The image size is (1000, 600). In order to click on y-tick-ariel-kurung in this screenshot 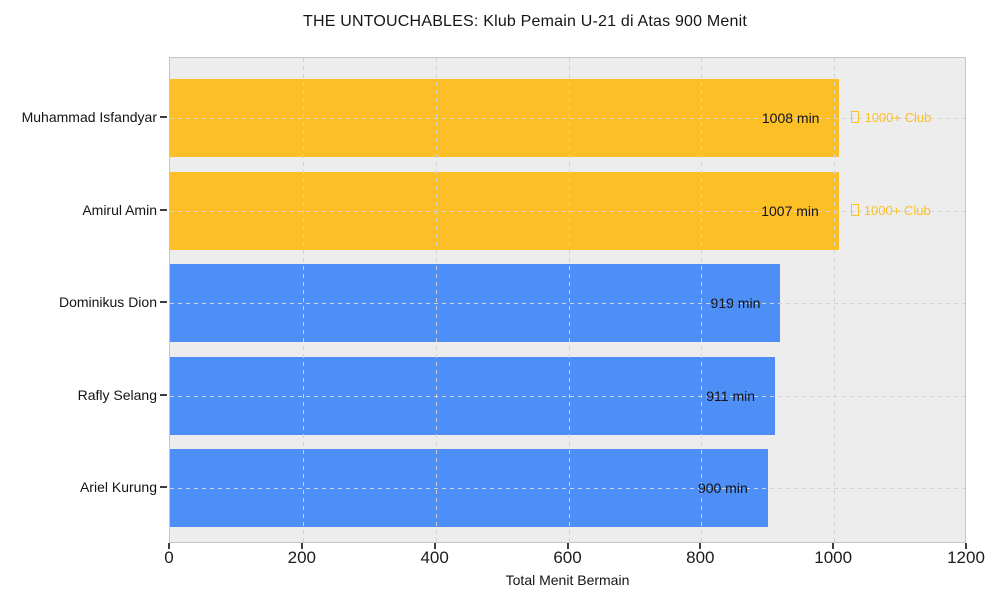, I will do `click(163, 487)`.